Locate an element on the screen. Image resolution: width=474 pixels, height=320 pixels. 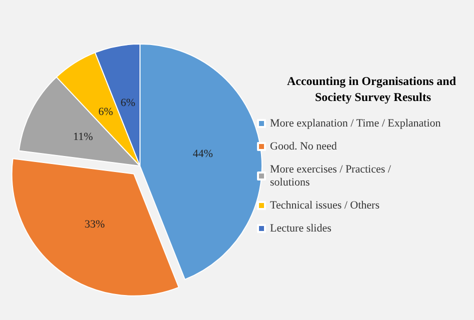
legend-label: More explanation / Time / Explanation is located at coordinates (356, 124).